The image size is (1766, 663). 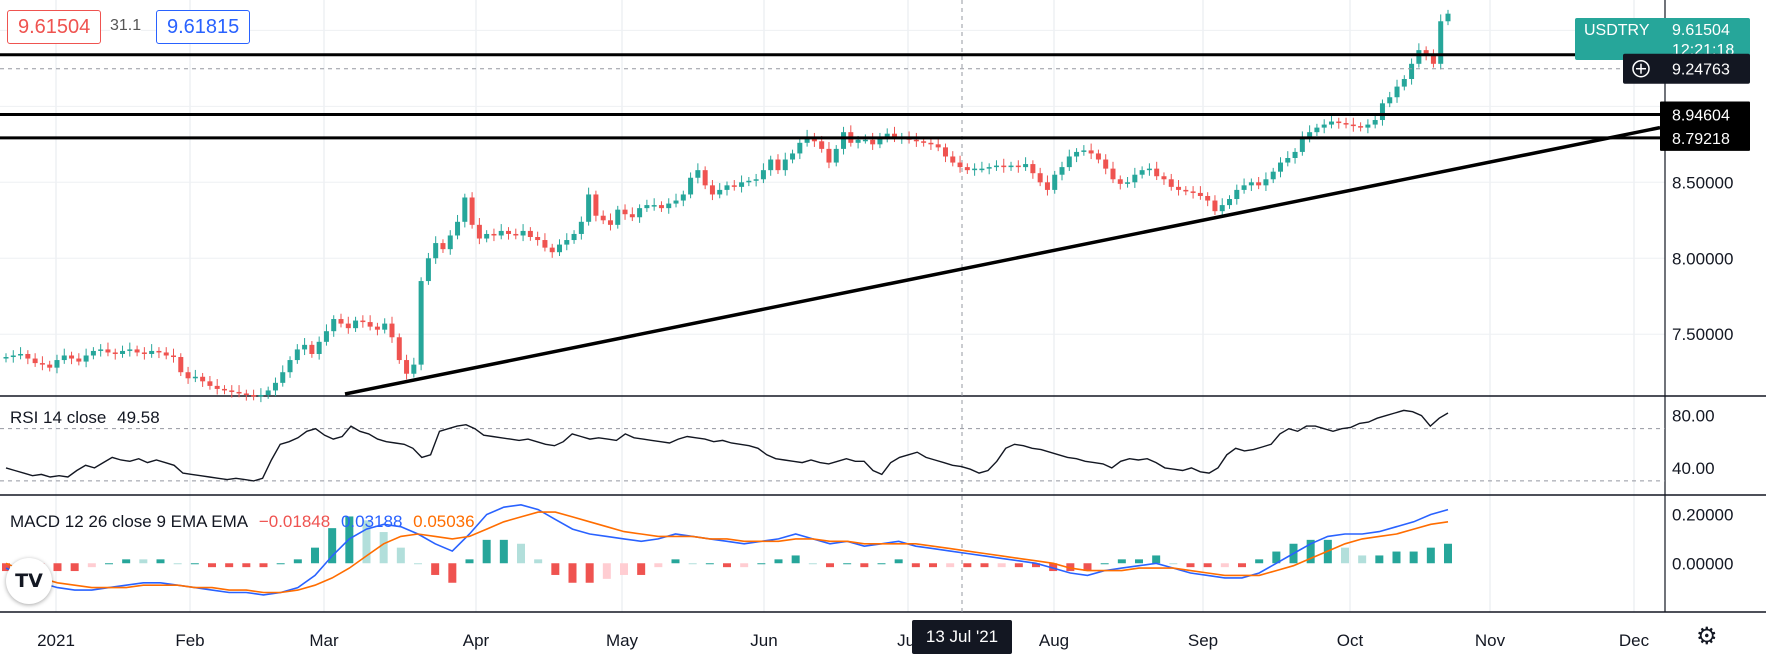 I want to click on tradingview-logo-icon: TV, so click(x=29, y=581).